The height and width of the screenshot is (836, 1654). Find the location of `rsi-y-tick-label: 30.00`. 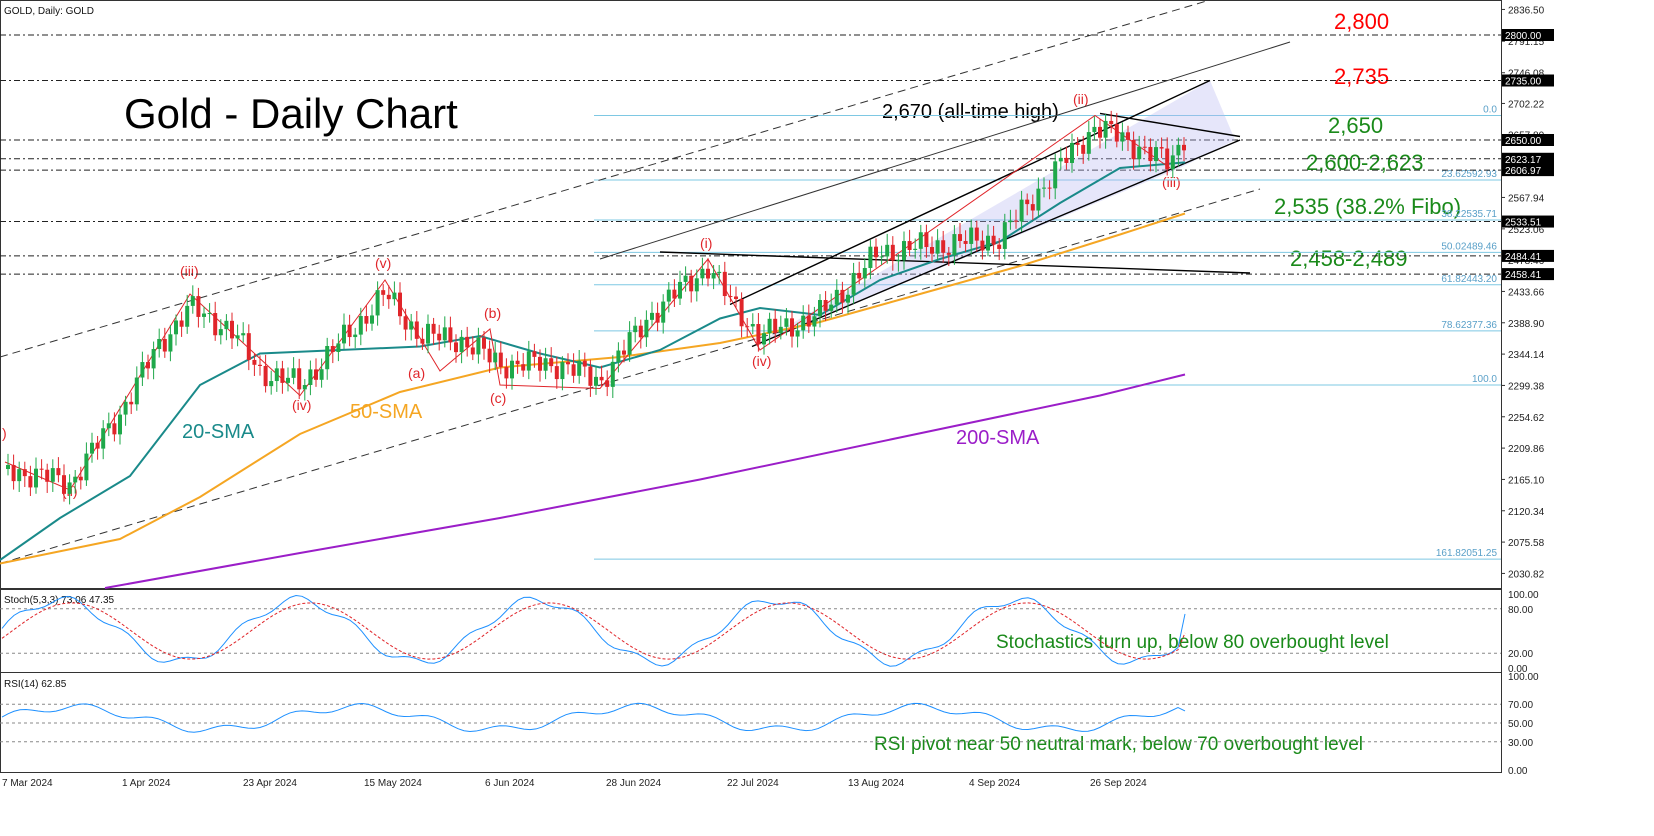

rsi-y-tick-label: 30.00 is located at coordinates (1520, 743).